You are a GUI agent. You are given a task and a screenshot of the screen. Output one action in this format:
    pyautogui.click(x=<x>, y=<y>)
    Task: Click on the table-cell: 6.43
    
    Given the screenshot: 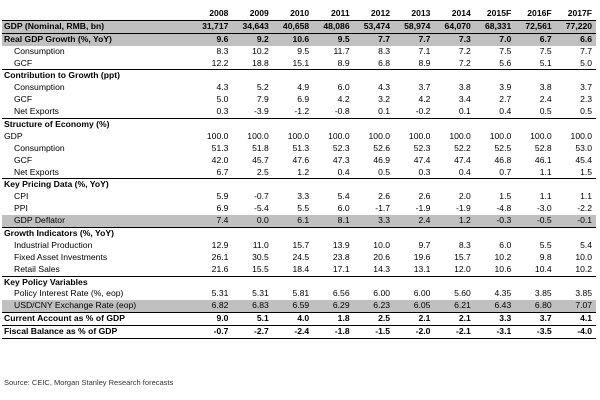 What is the action you would take?
    pyautogui.click(x=503, y=305)
    